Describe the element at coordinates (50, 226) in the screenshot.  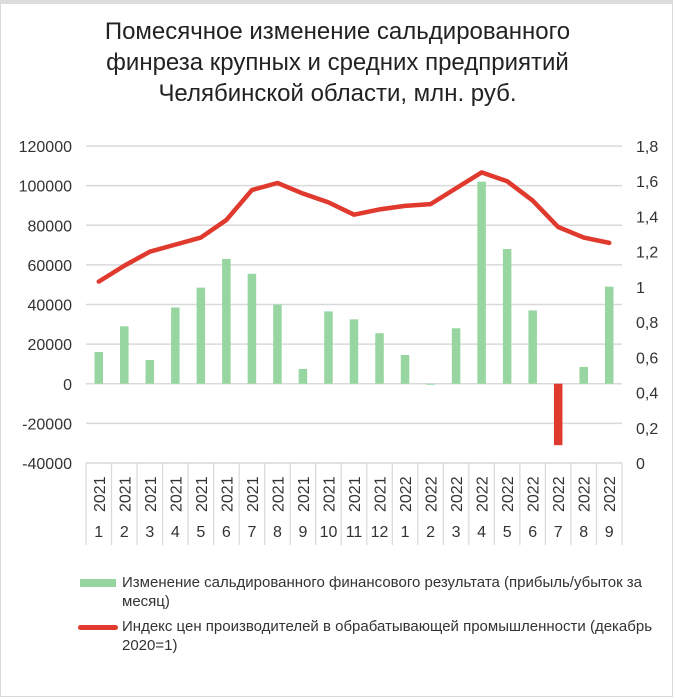
I see `left-axis-tick: 80000` at that location.